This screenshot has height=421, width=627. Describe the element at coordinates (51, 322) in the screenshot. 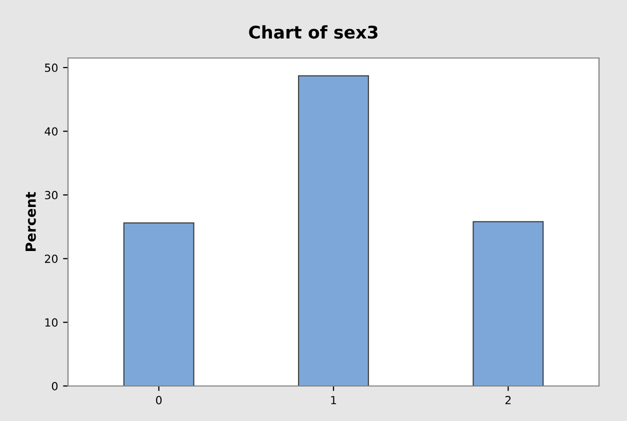

I see `y-tick-label: 10` at that location.